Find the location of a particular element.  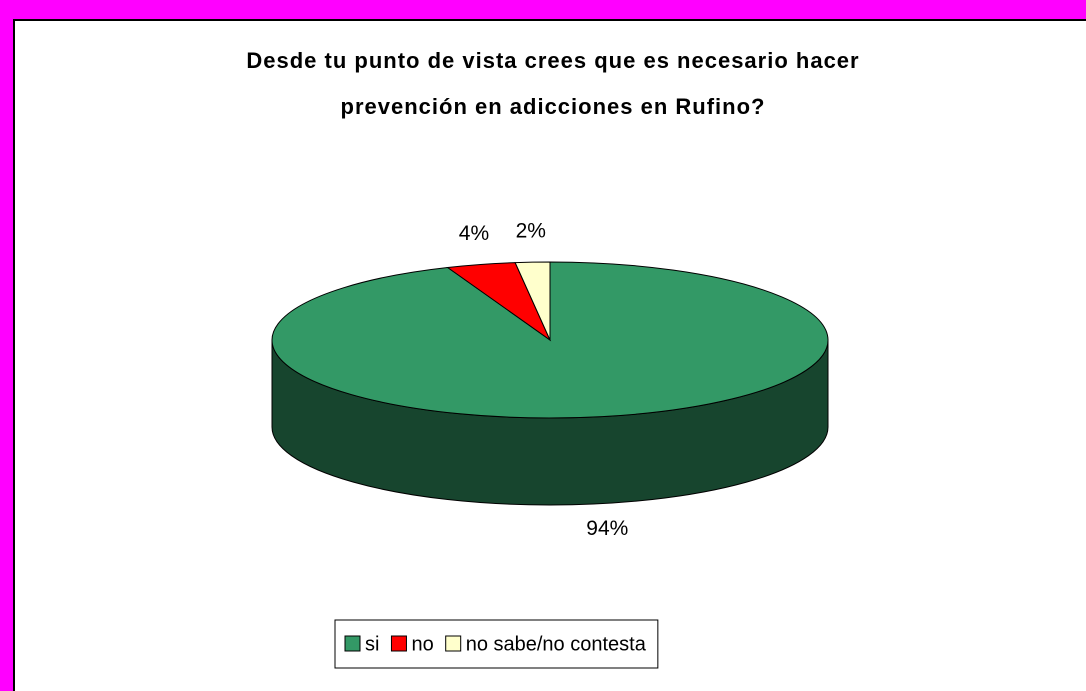

legend-label: no is located at coordinates (422, 644).